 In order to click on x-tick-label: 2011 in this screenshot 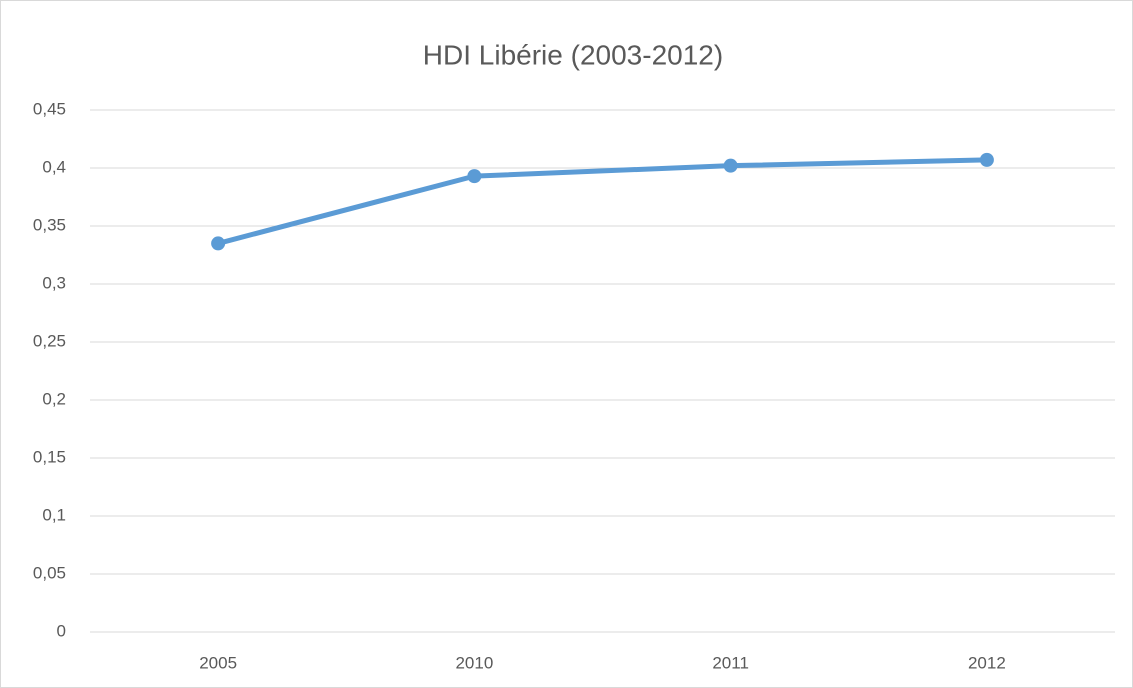, I will do `click(730, 662)`.